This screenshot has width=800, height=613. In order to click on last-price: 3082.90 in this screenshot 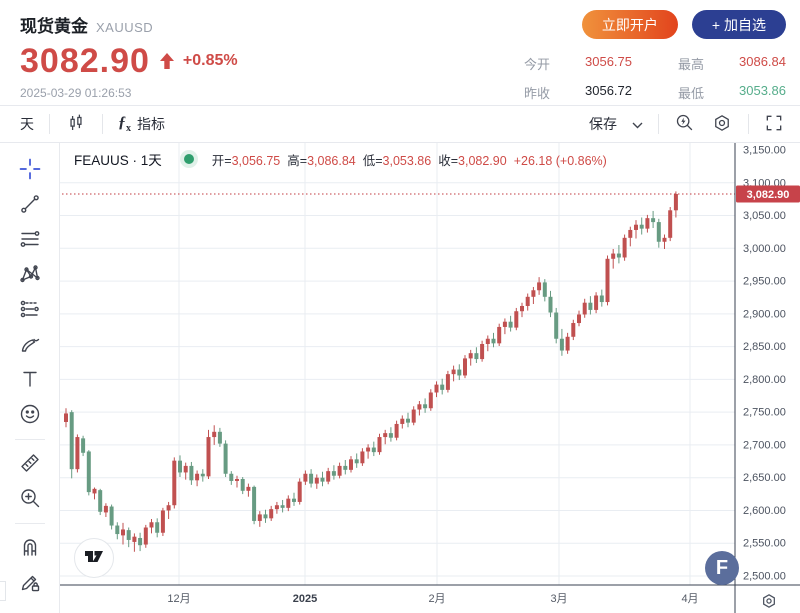, I will do `click(85, 61)`.